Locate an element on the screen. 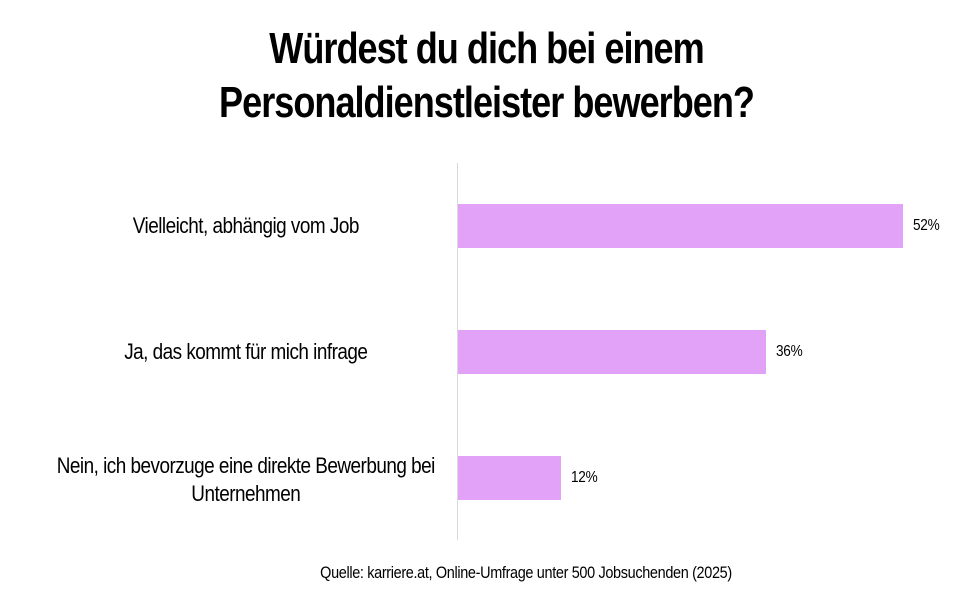 The image size is (973, 602). category-label-1: Vielleicht, abhängig vom Job is located at coordinates (246, 225).